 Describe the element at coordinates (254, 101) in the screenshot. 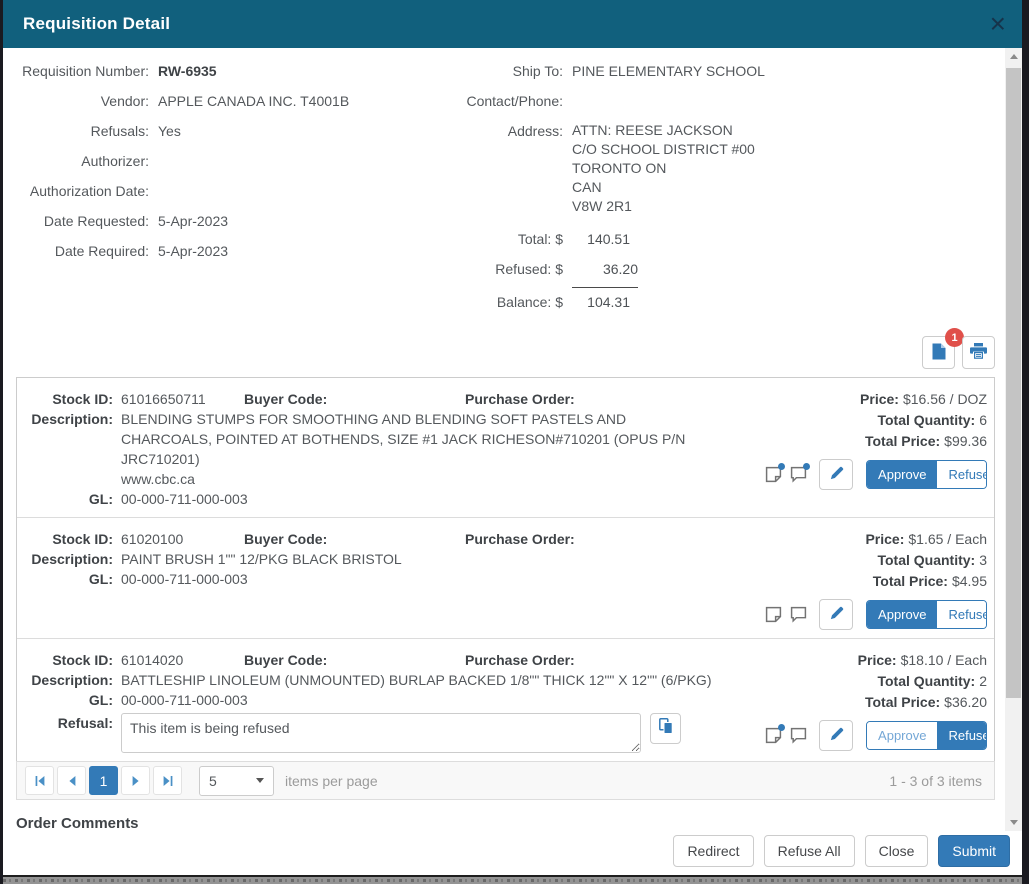

I see `vendor-value: APPLE CANADA INC. T4001B` at that location.